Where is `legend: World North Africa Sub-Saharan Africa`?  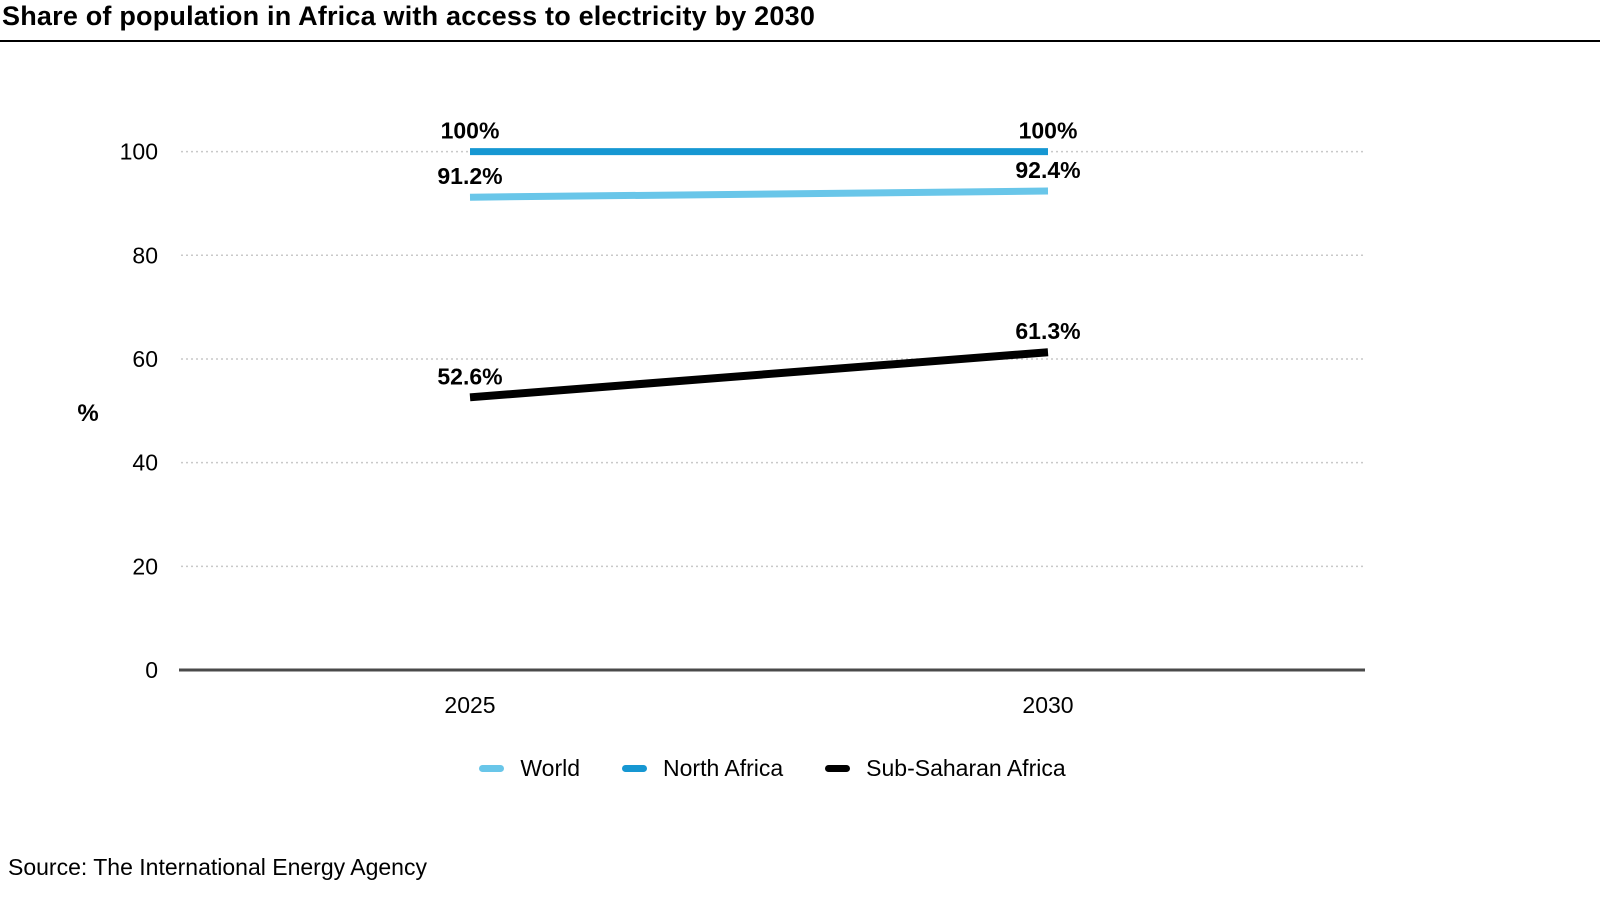 legend: World North Africa Sub-Saharan Africa is located at coordinates (772, 768).